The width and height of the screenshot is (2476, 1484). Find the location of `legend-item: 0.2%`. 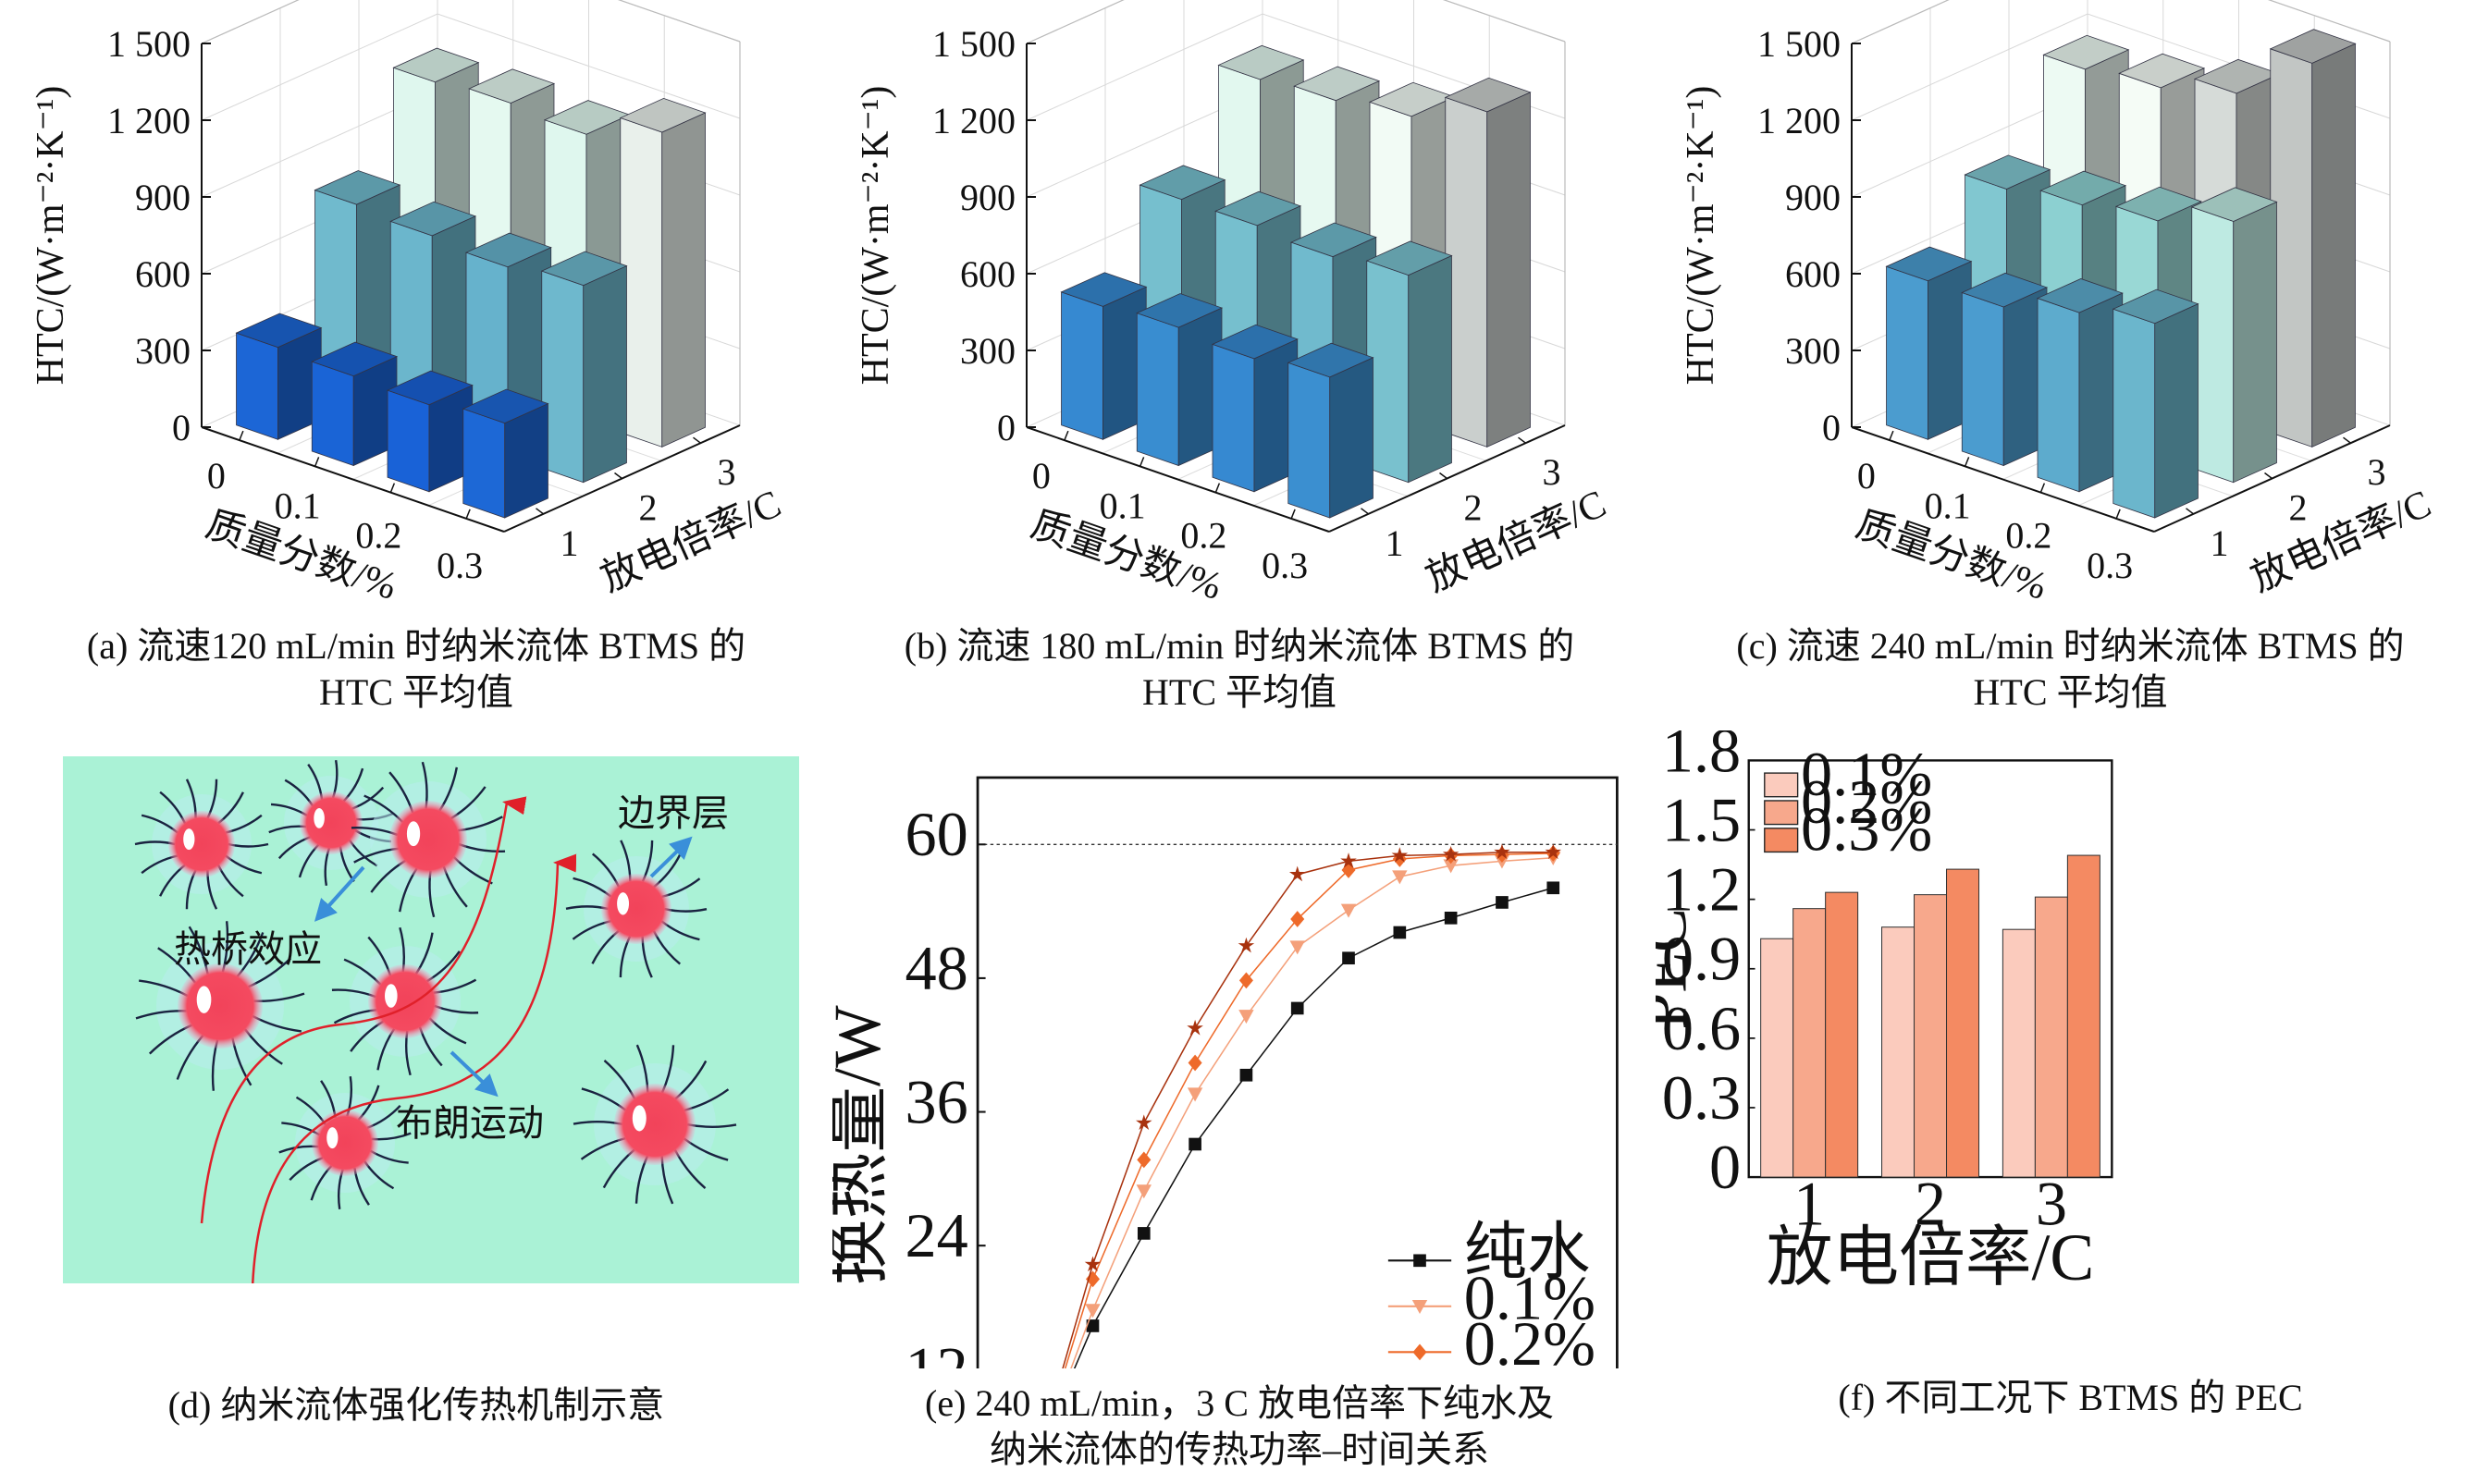

legend-item: 0.2% is located at coordinates (1848, 802).